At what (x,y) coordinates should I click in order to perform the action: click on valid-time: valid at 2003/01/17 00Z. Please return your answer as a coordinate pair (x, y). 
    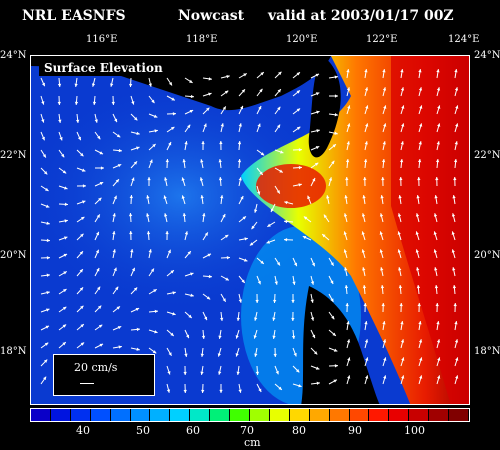
    Looking at the image, I should click on (361, 16).